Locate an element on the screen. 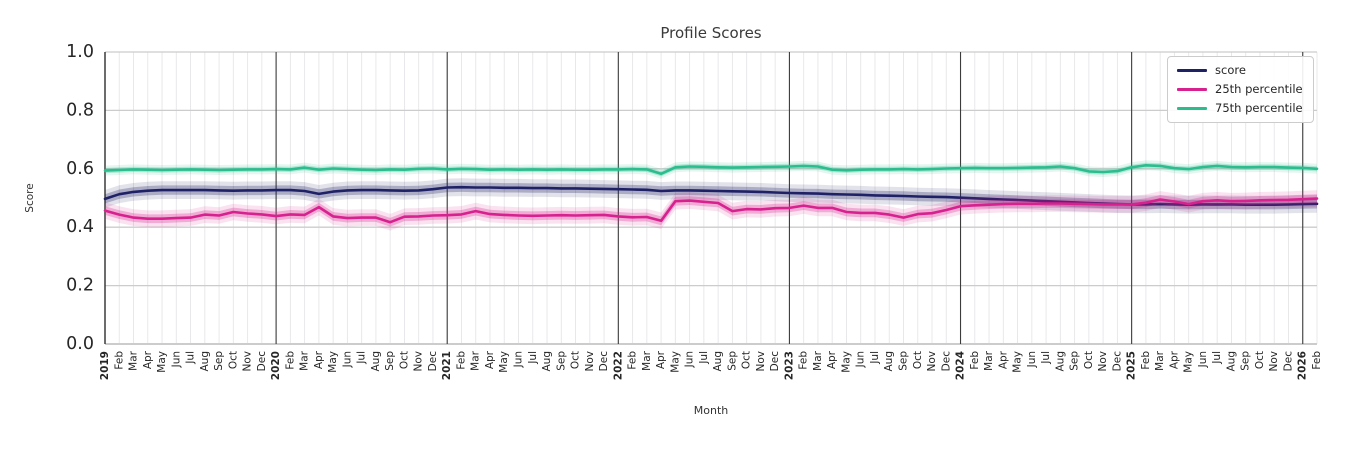 This screenshot has height=450, width=1350. x-tick-label-year: 2023 is located at coordinates (789, 365).